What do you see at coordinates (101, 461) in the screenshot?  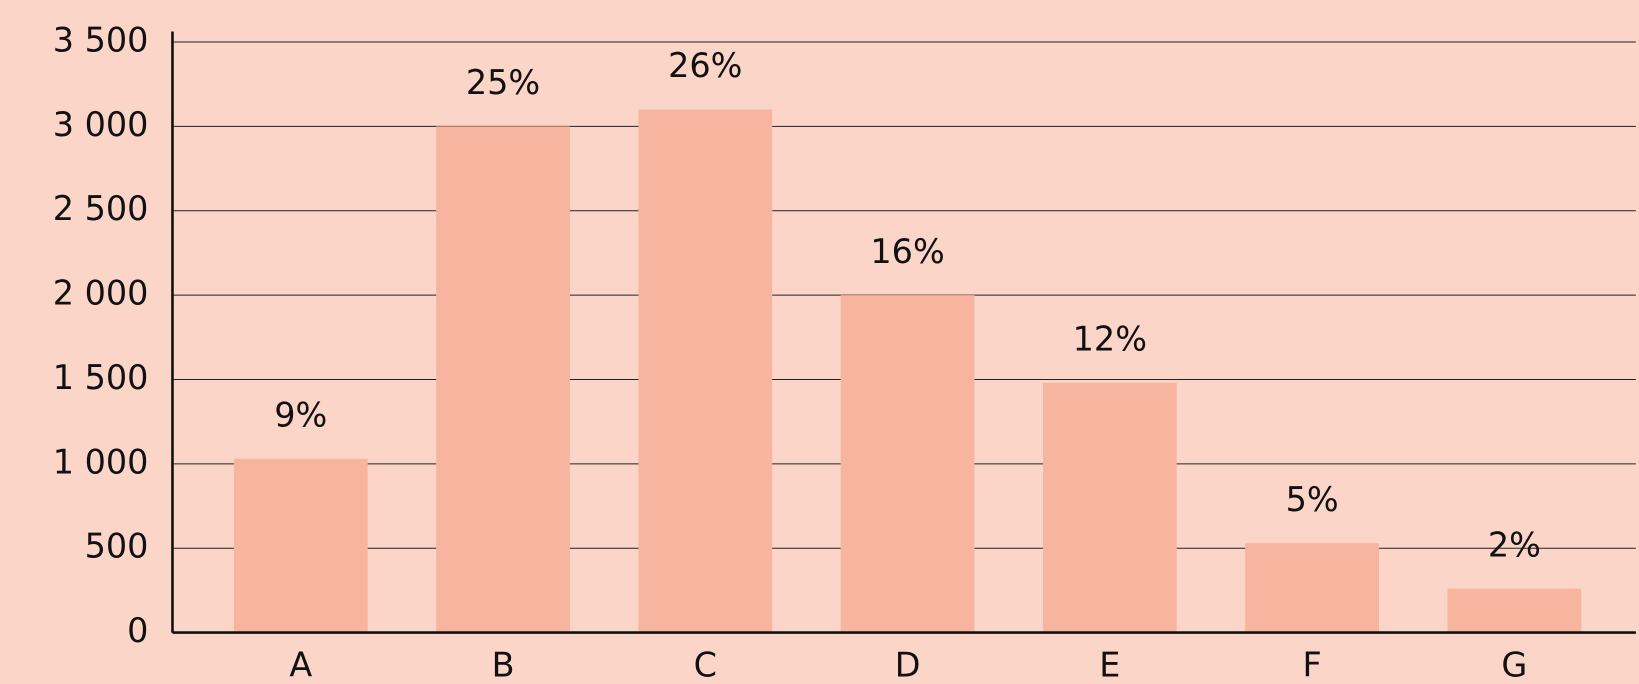 I see `y-tick-label: 1 000` at bounding box center [101, 461].